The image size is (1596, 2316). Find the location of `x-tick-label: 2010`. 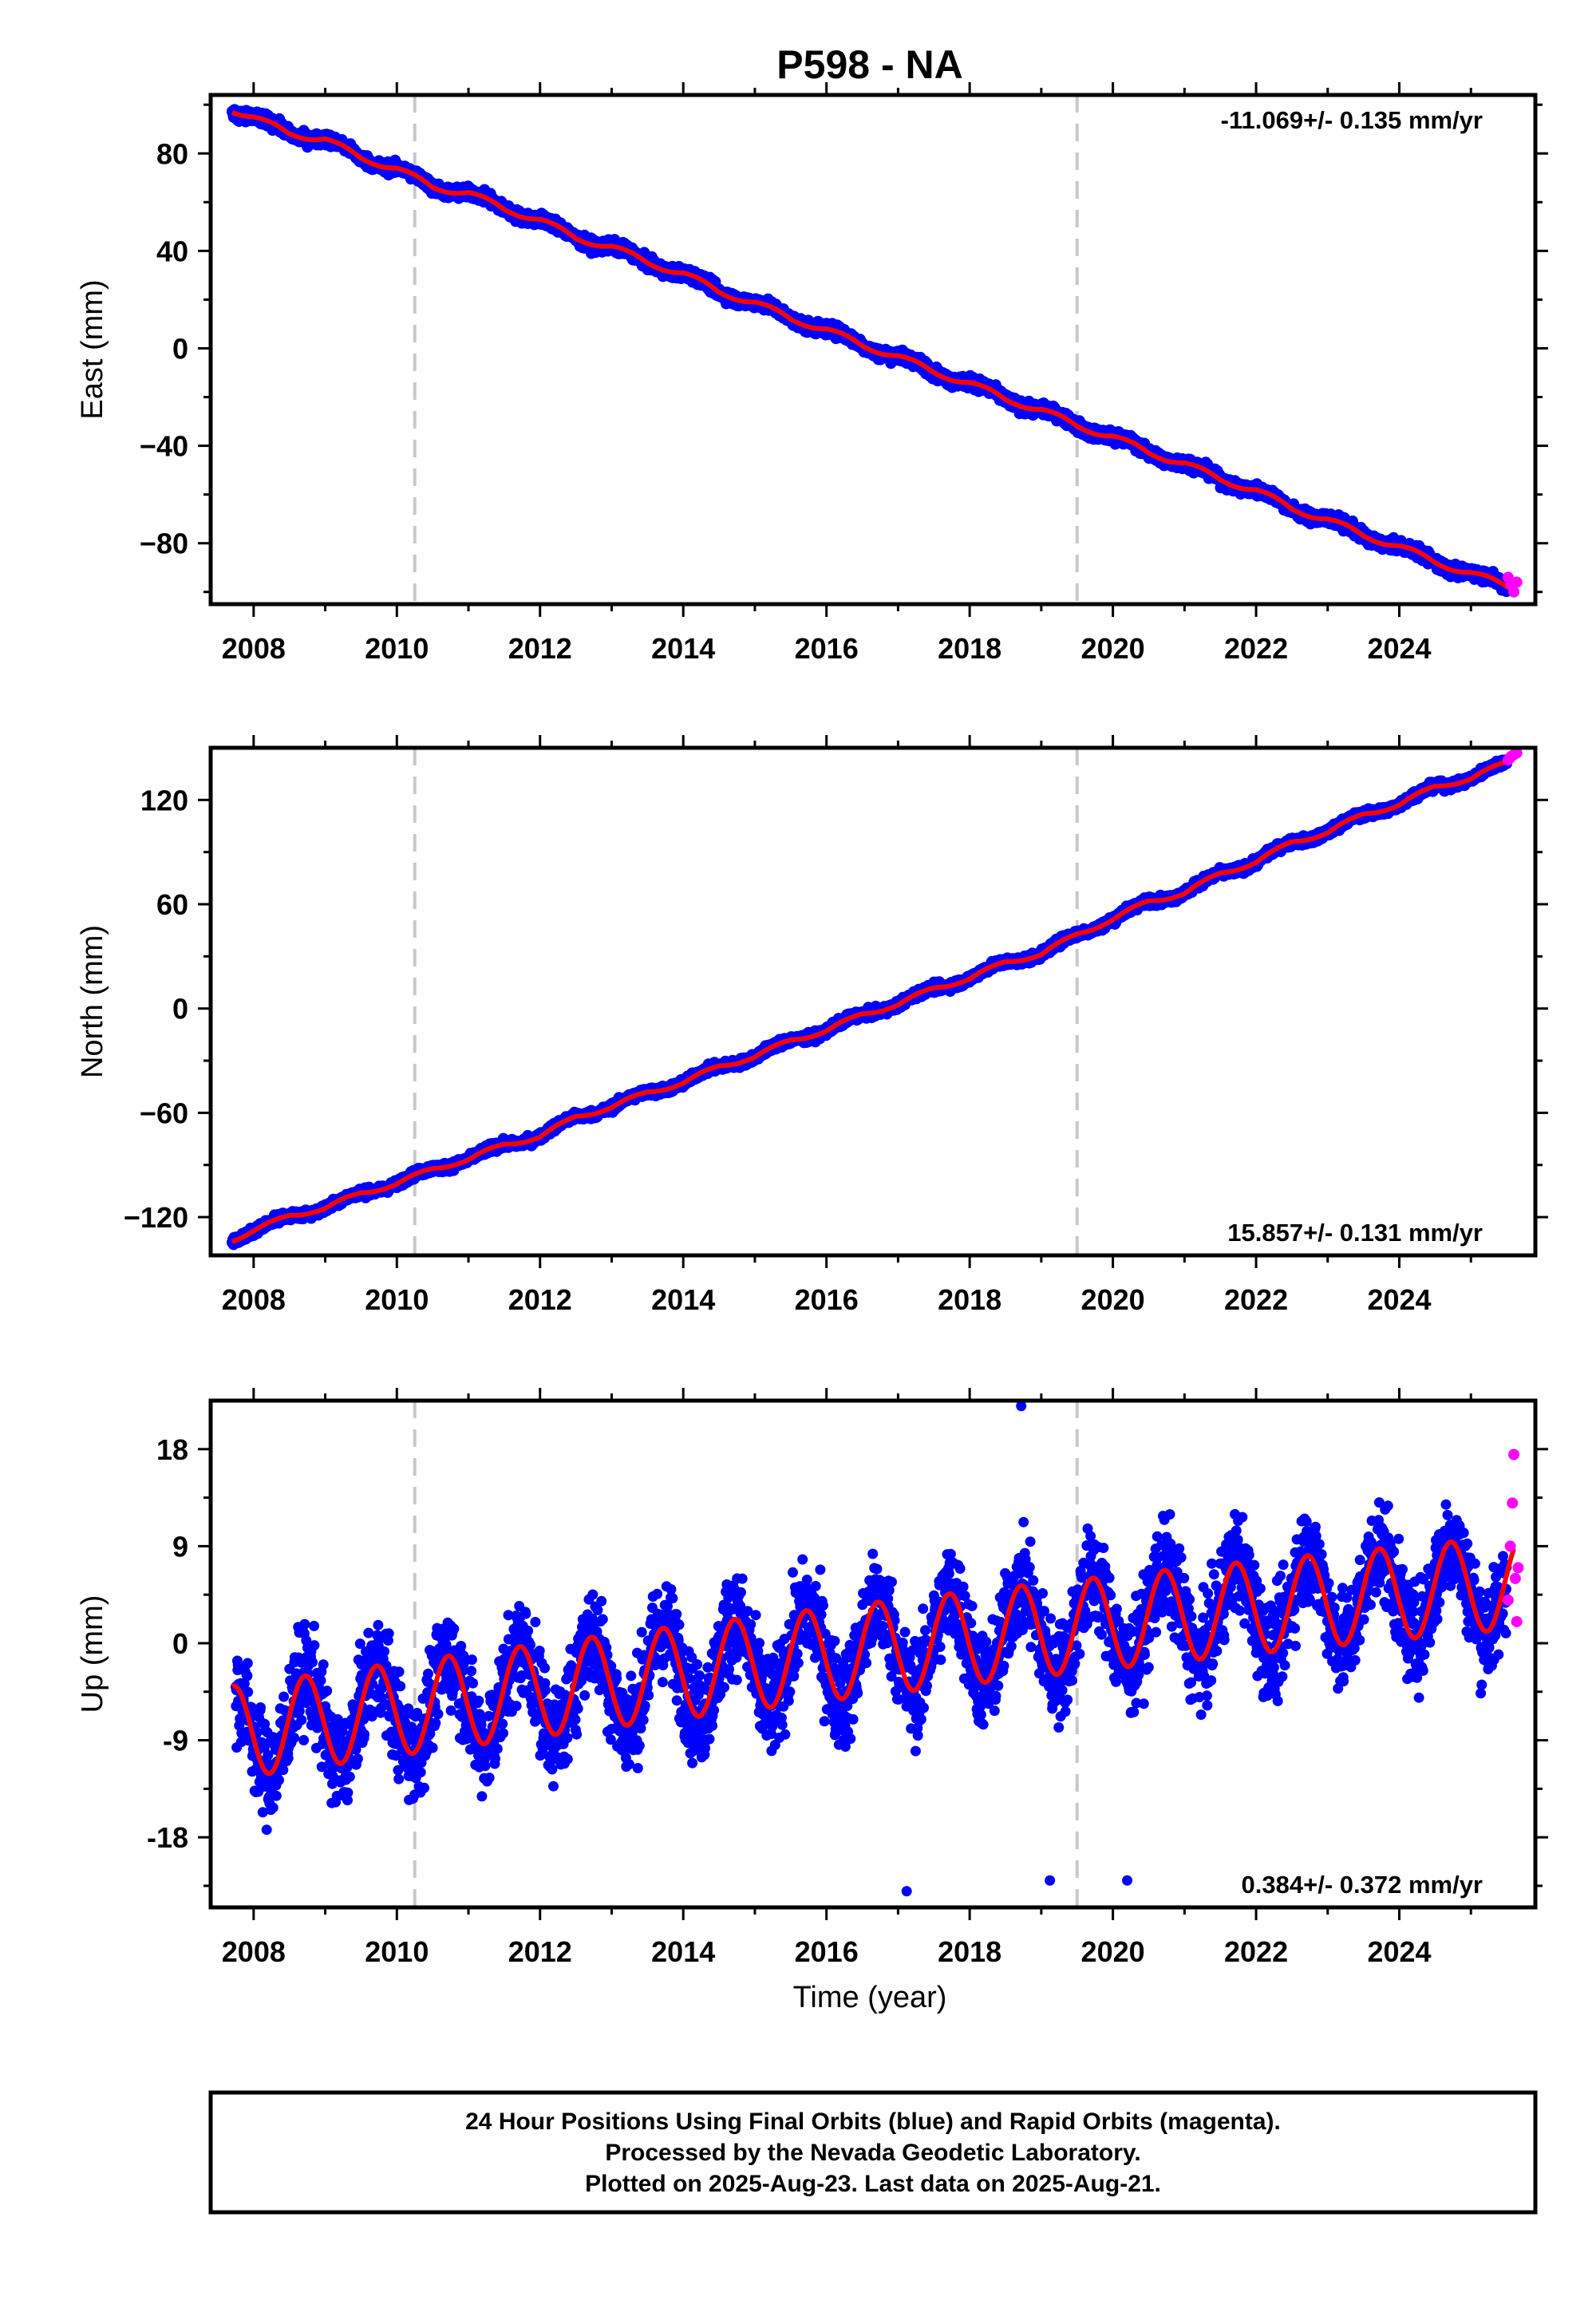

x-tick-label: 2010 is located at coordinates (397, 648).